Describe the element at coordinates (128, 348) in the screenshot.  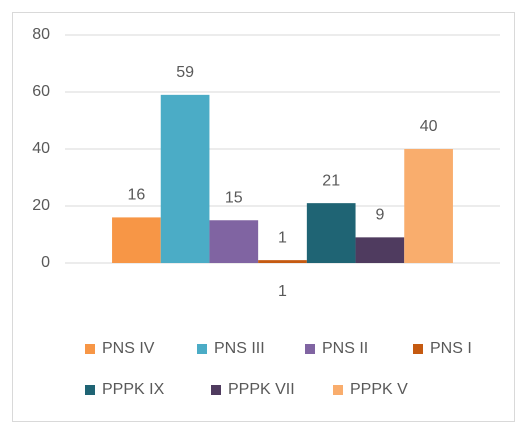
I see `legend-label: PNS IV` at that location.